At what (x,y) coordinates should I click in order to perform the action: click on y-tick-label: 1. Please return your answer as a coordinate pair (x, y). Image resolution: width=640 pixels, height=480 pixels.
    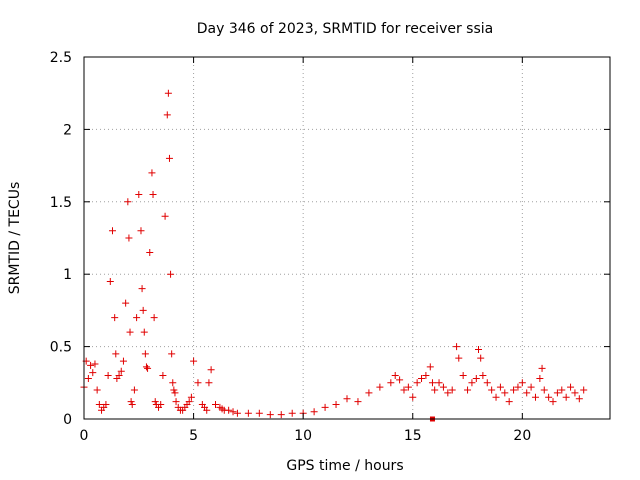
    Looking at the image, I should click on (67, 275).